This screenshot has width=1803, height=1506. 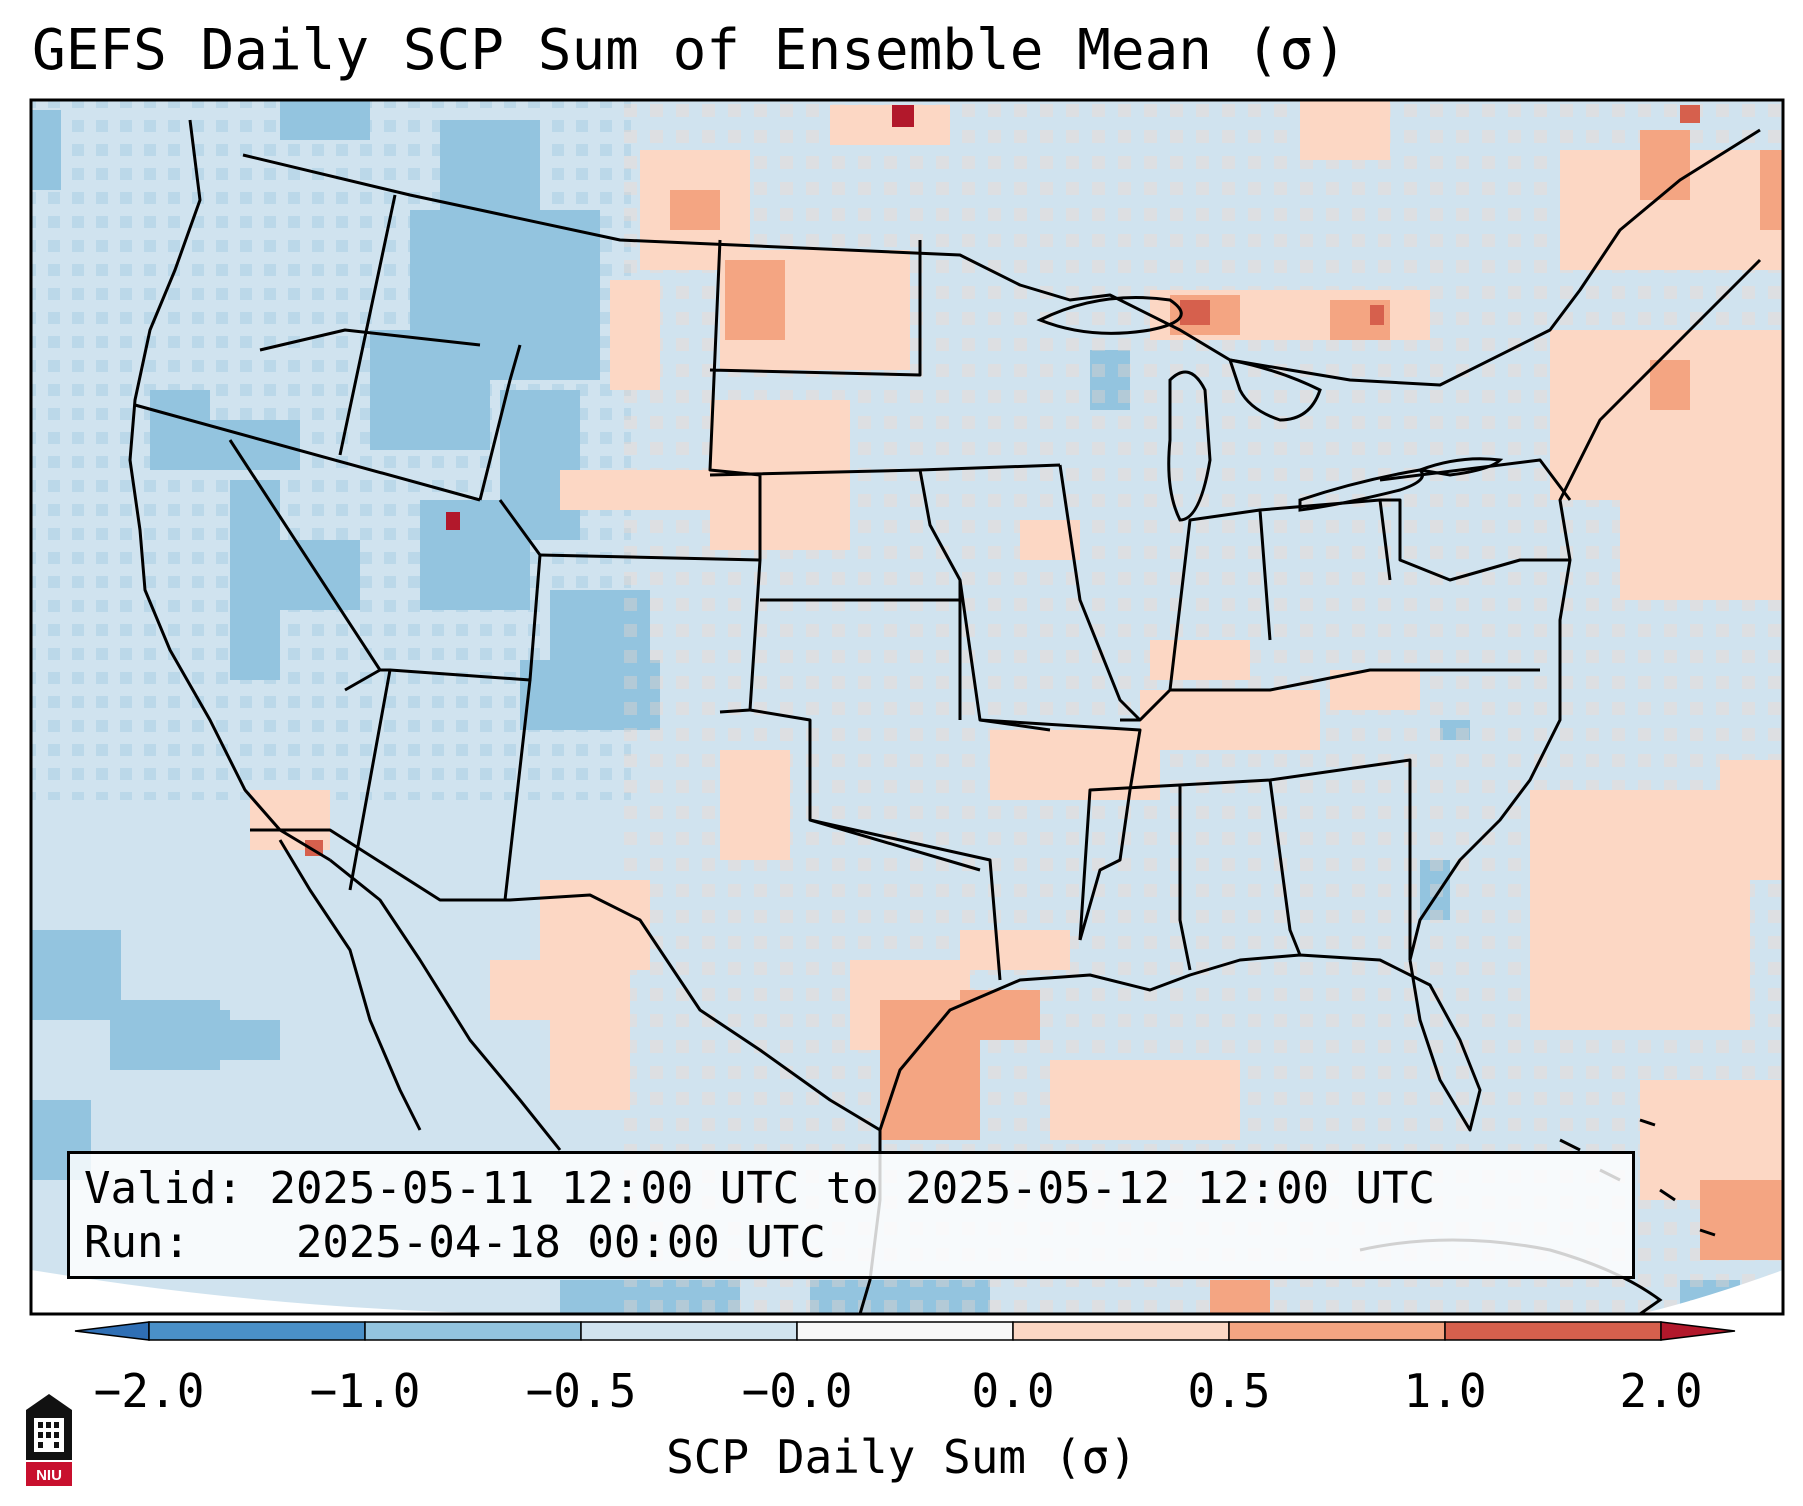 What do you see at coordinates (295, 1292) in the screenshot?
I see `projection-edge-left` at bounding box center [295, 1292].